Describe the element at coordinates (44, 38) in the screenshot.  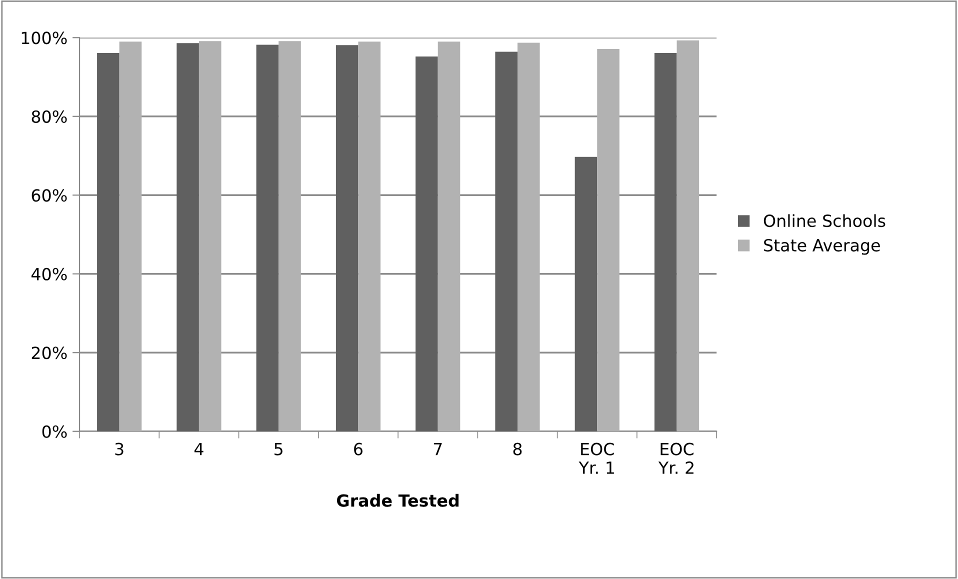
I see `y-tick-label: 100%` at that location.